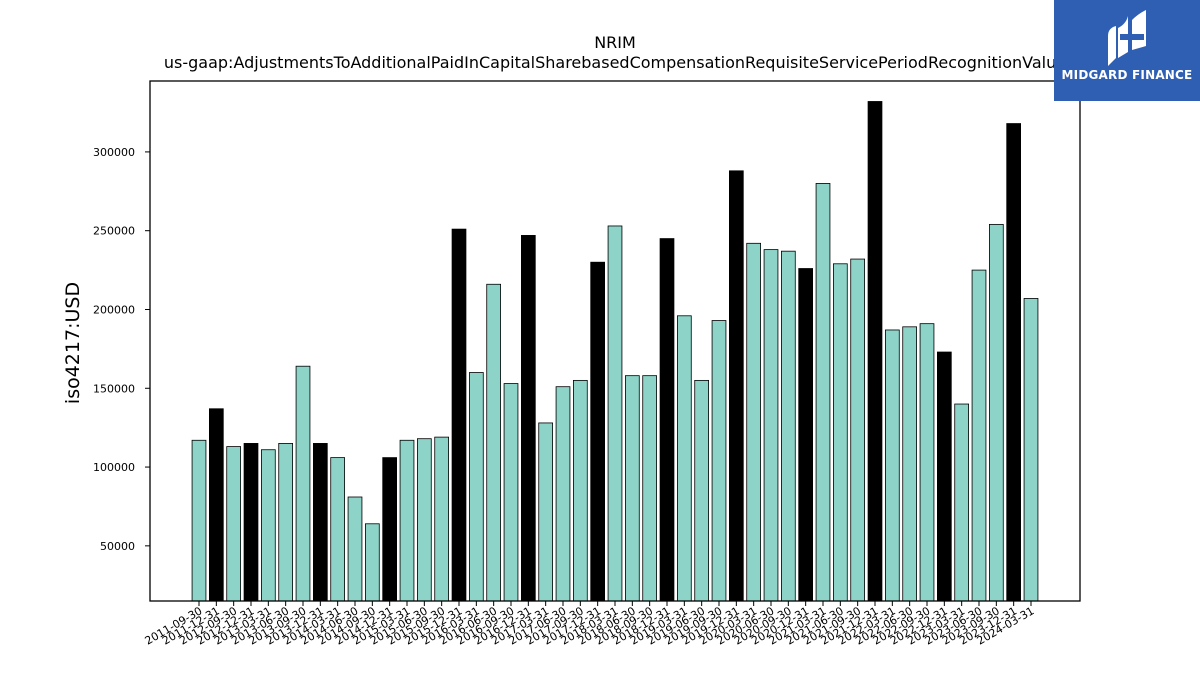 The width and height of the screenshot is (1200, 675). I want to click on logo-text: MIDGARD FINANCE, so click(1127, 75).